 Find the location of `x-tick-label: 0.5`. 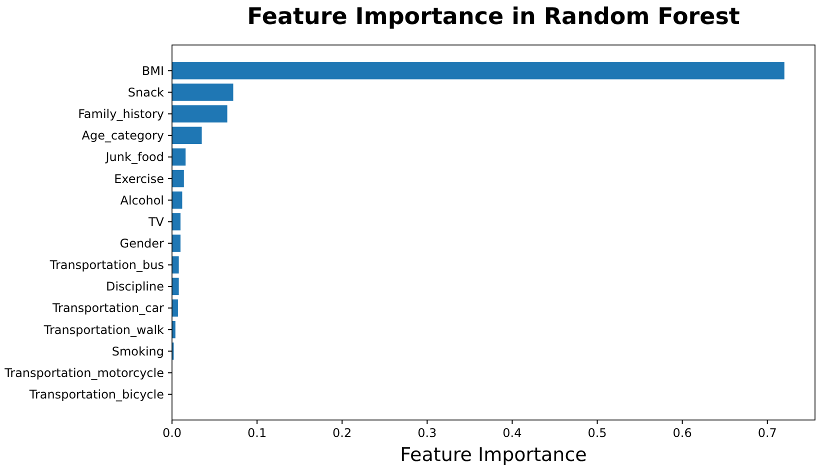

x-tick-label: 0.5 is located at coordinates (597, 433).